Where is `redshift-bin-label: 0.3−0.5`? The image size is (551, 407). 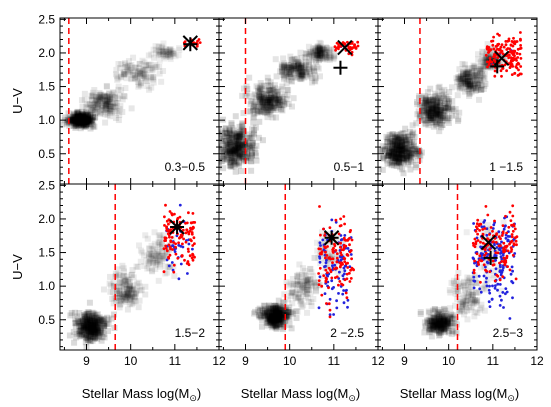
redshift-bin-label: 0.3−0.5 is located at coordinates (185, 167).